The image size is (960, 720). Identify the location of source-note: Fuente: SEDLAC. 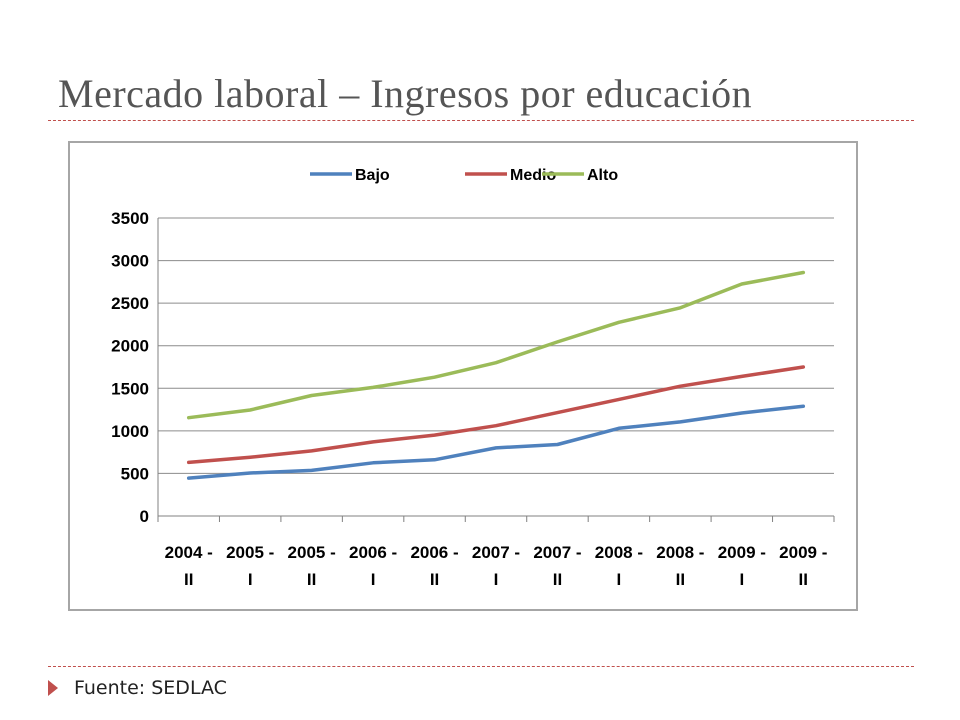
(150, 688).